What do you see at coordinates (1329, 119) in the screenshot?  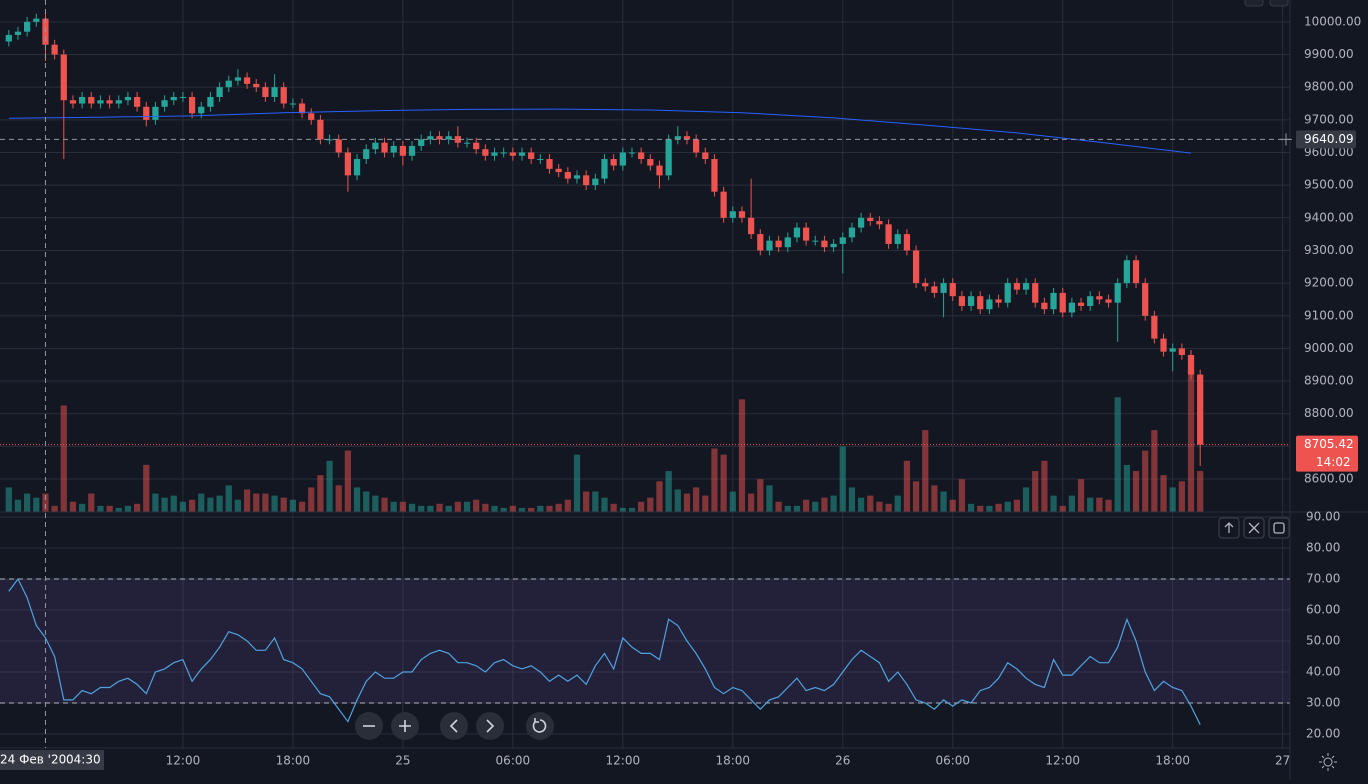 I see `y-tick-label: 9700.00` at bounding box center [1329, 119].